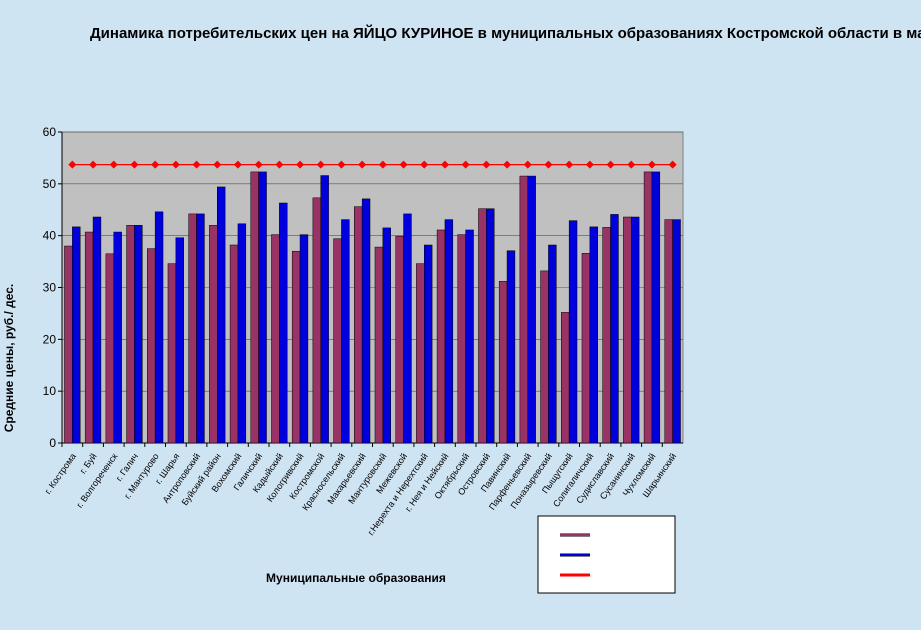  What do you see at coordinates (96, 480) in the screenshot?
I see `x-tick-label: г. Волгореченск` at bounding box center [96, 480].